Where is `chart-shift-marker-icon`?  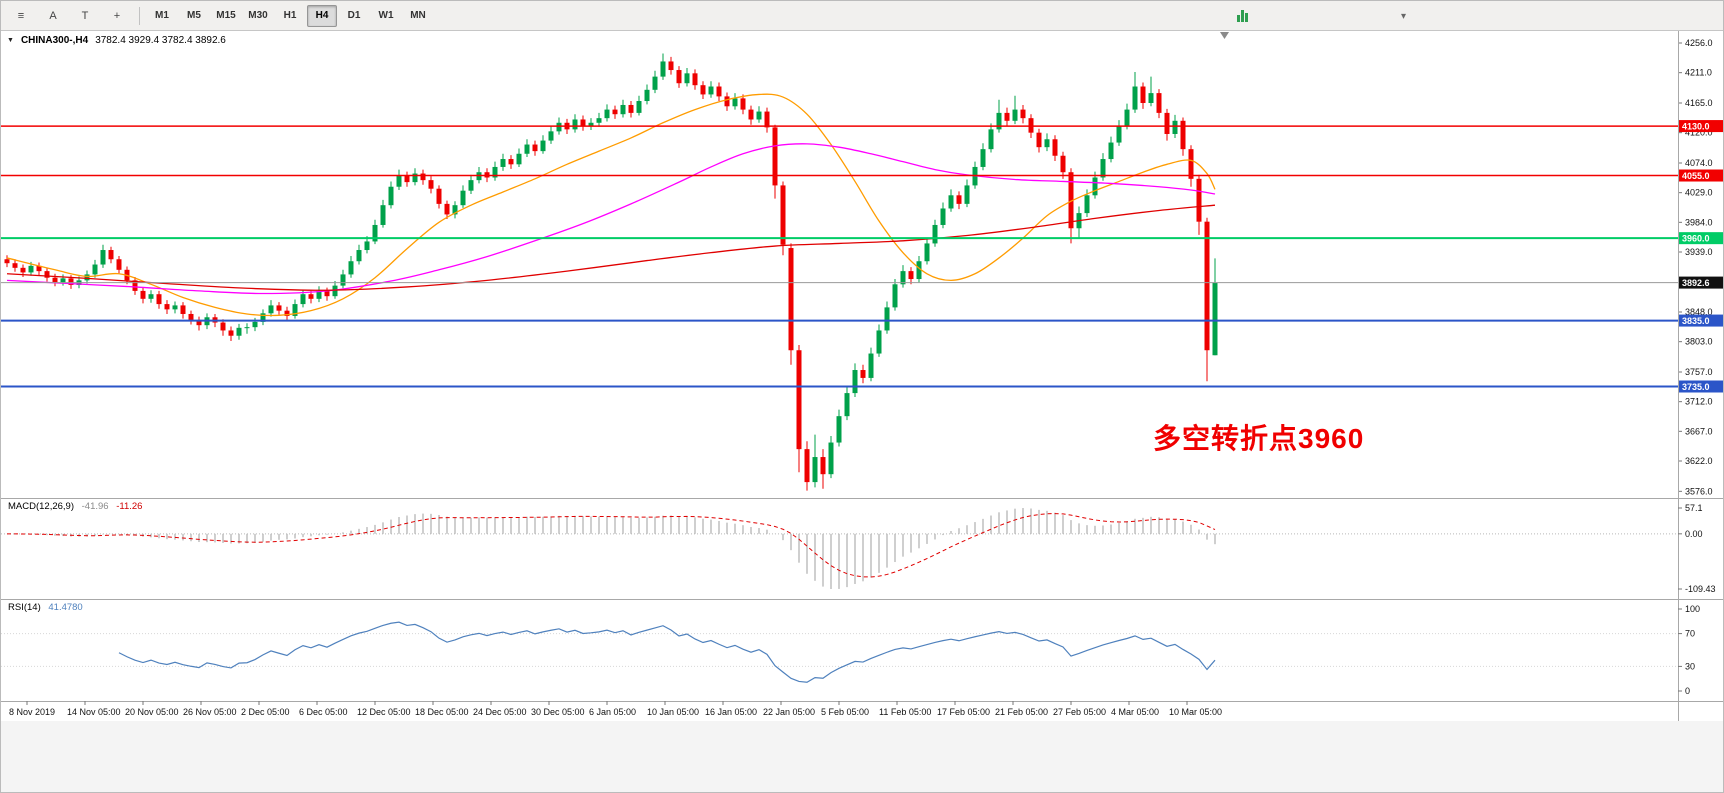
chart-shift-marker-icon is located at coordinates (1224, 35).